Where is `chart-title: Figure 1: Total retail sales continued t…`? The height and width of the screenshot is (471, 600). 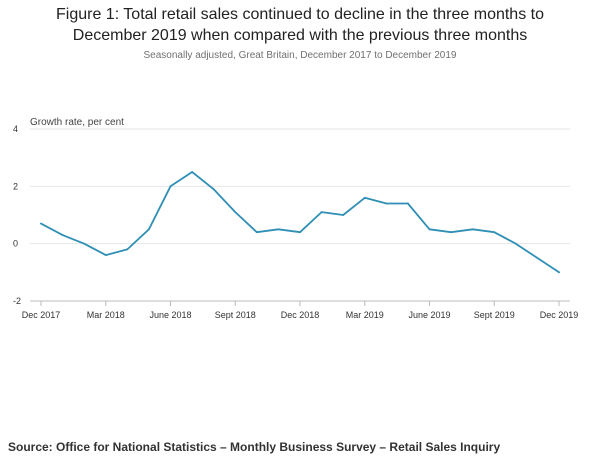
chart-title: Figure 1: Total retail sales continued t… is located at coordinates (300, 25).